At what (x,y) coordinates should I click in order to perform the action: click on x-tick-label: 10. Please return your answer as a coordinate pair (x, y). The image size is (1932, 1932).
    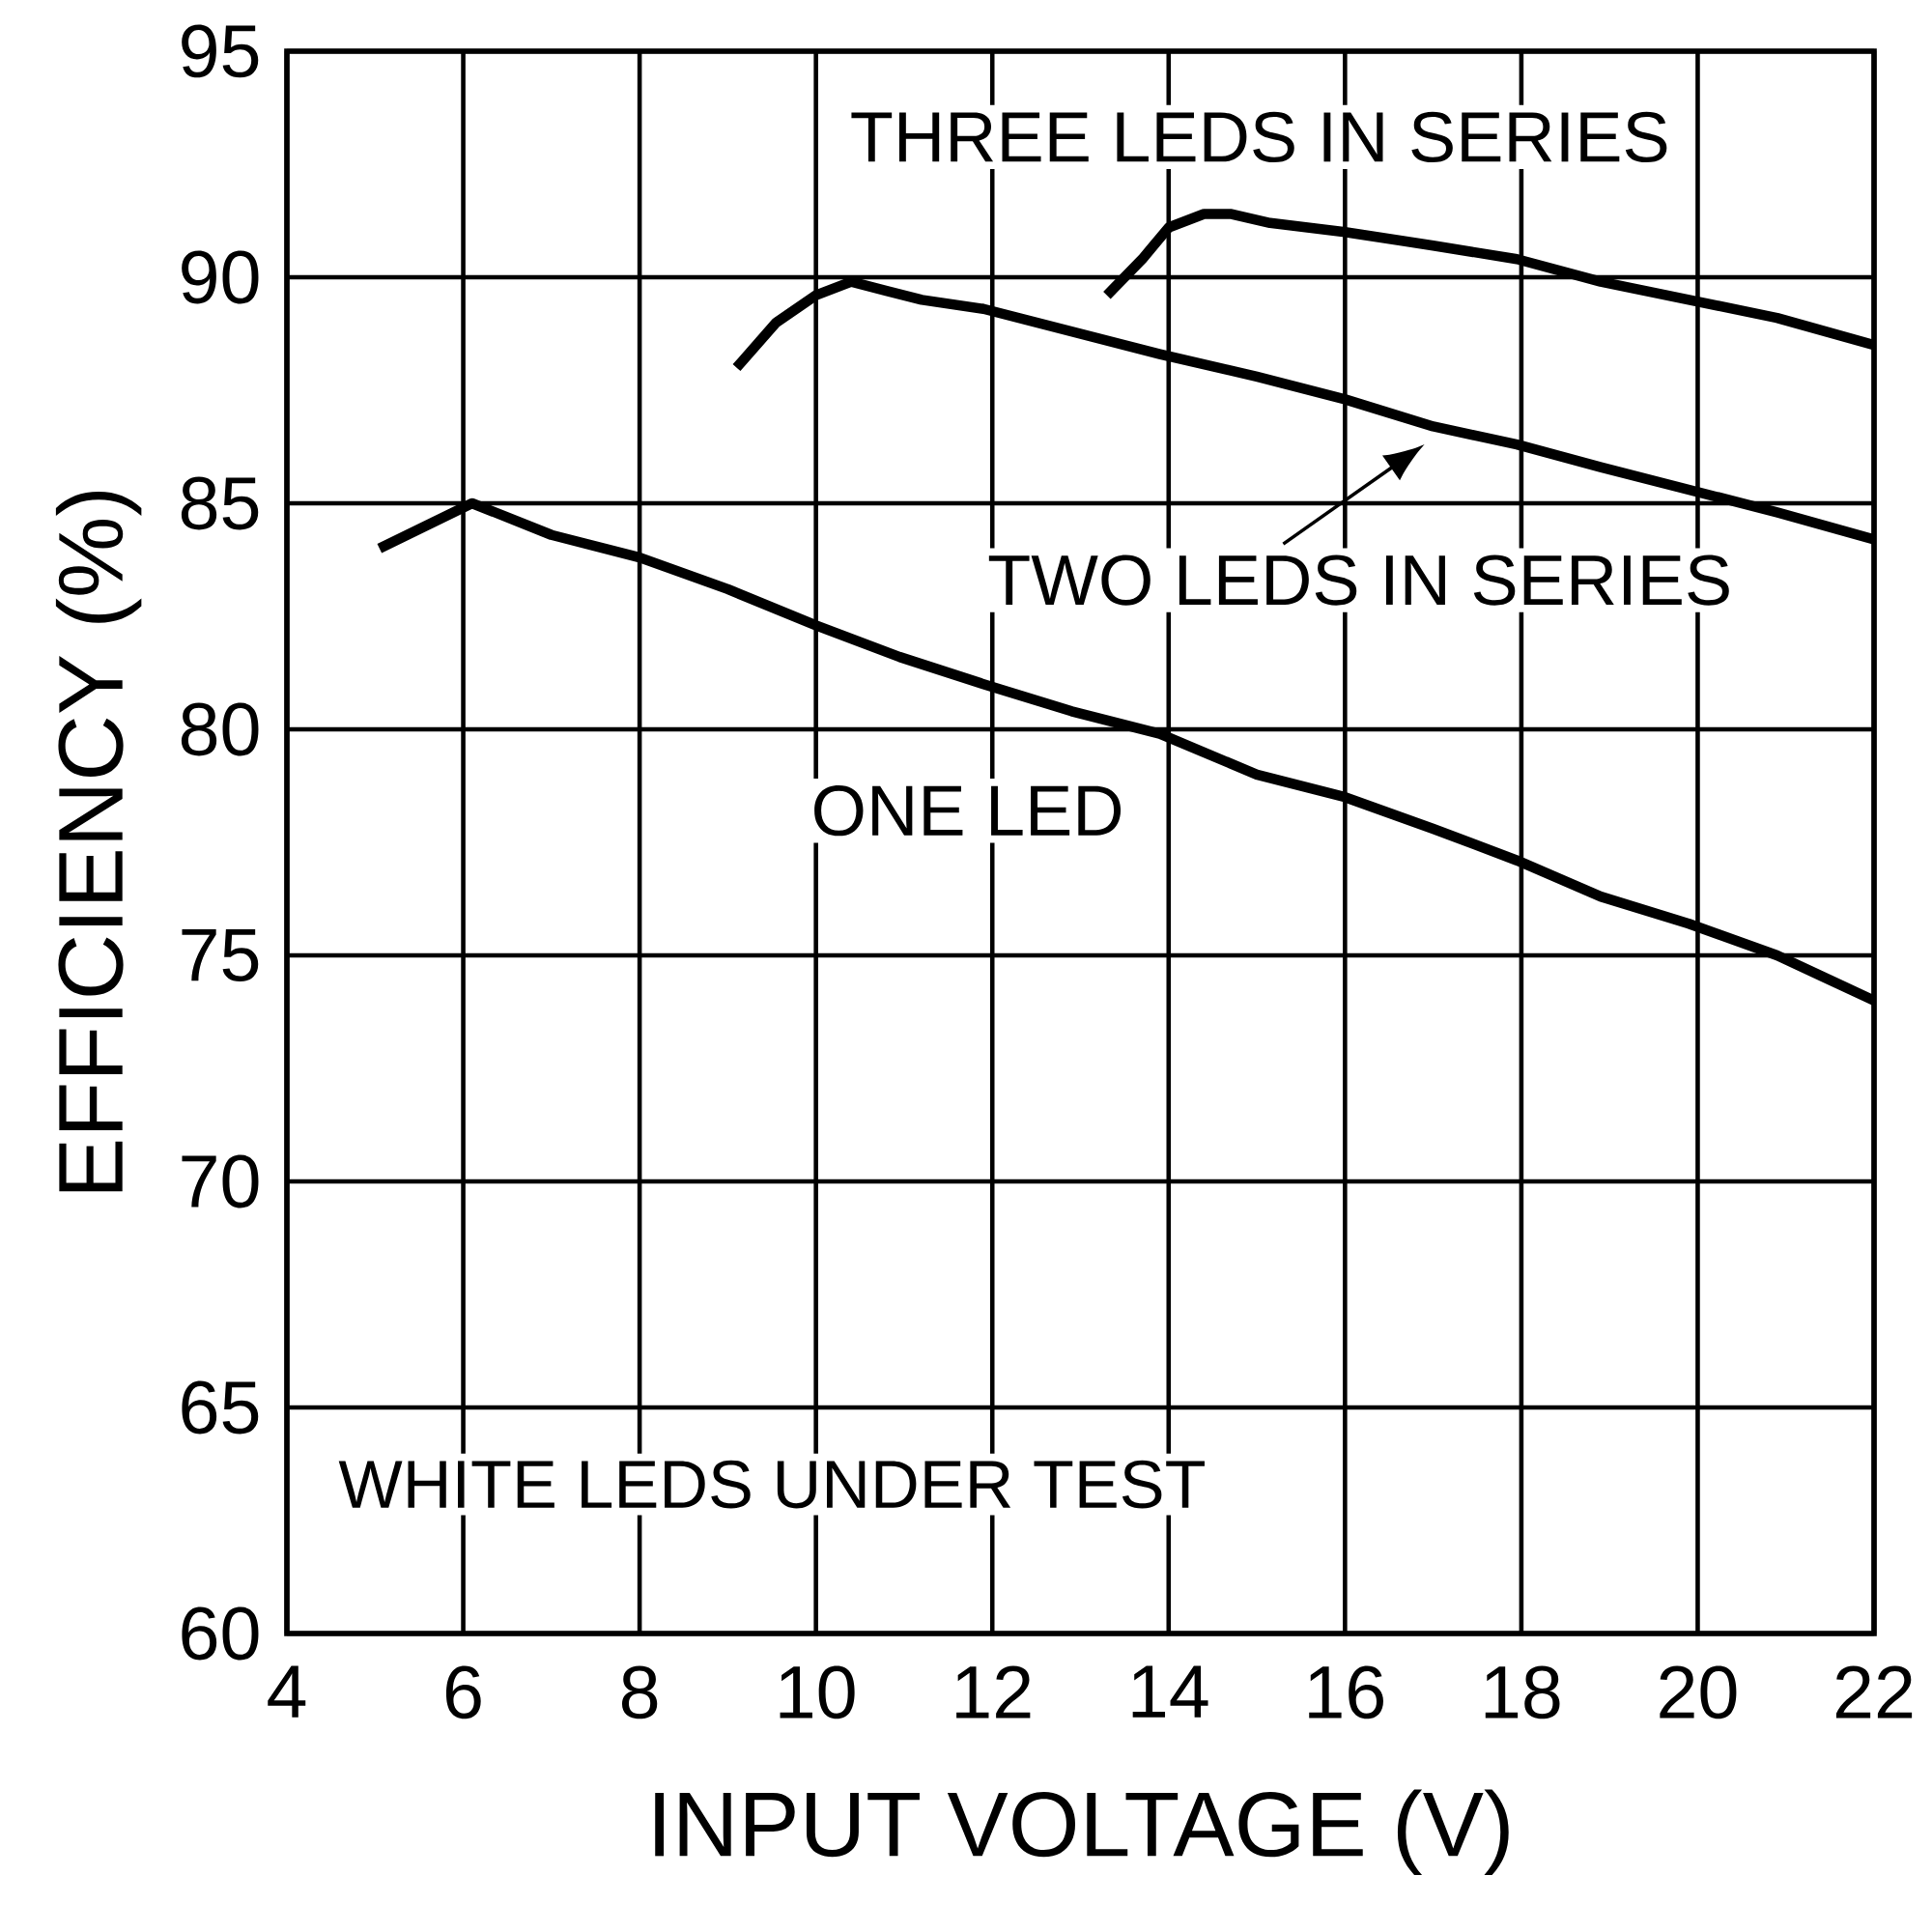
    Looking at the image, I should click on (817, 1692).